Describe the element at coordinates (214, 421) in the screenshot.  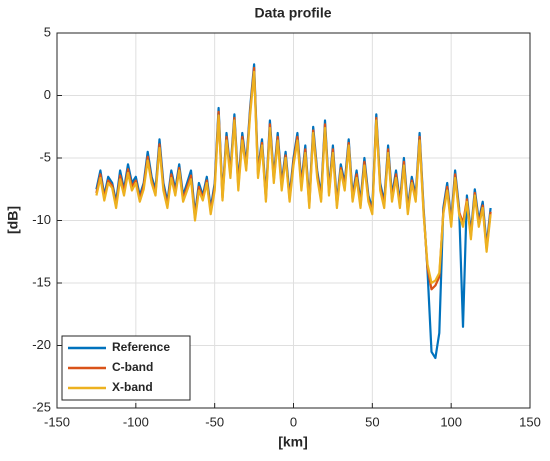
I see `x-tick-label: -50` at that location.